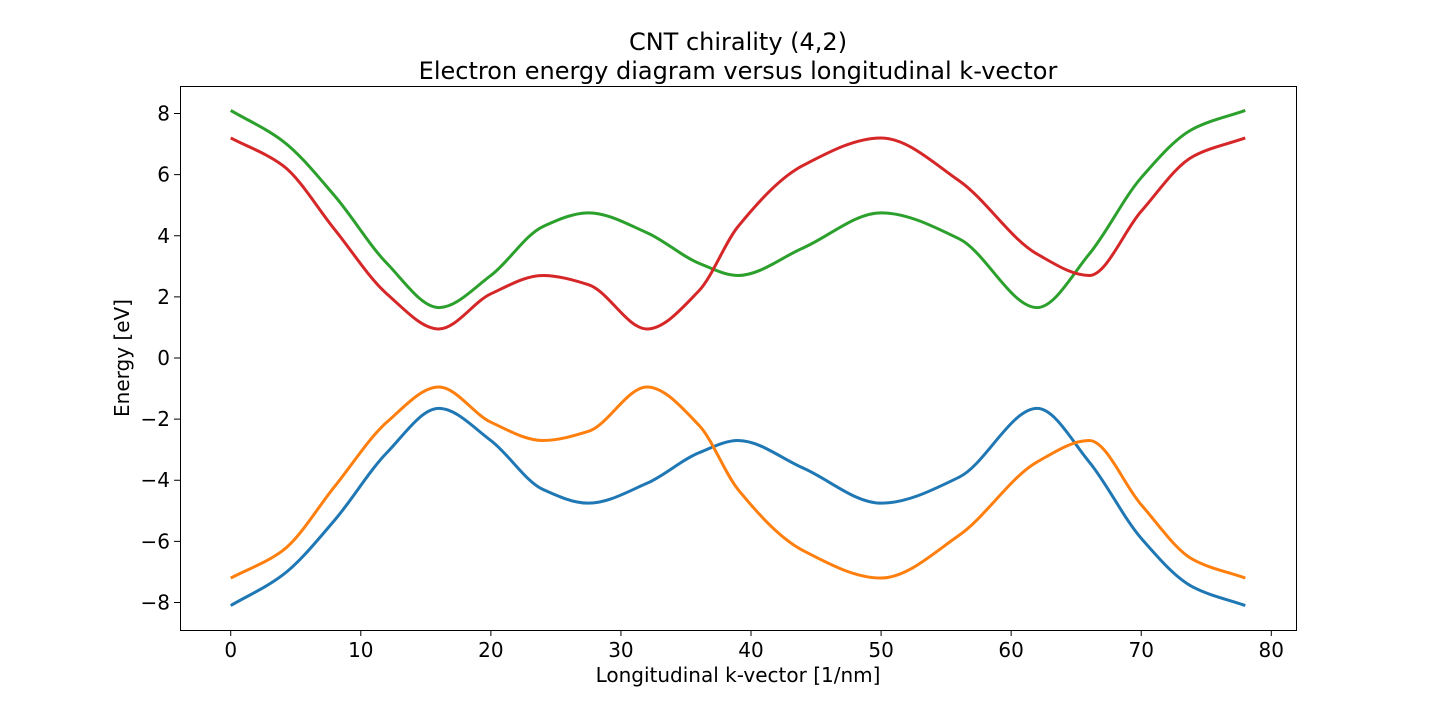 The image size is (1440, 720). I want to click on x-tick-label: 70, so click(1140, 650).